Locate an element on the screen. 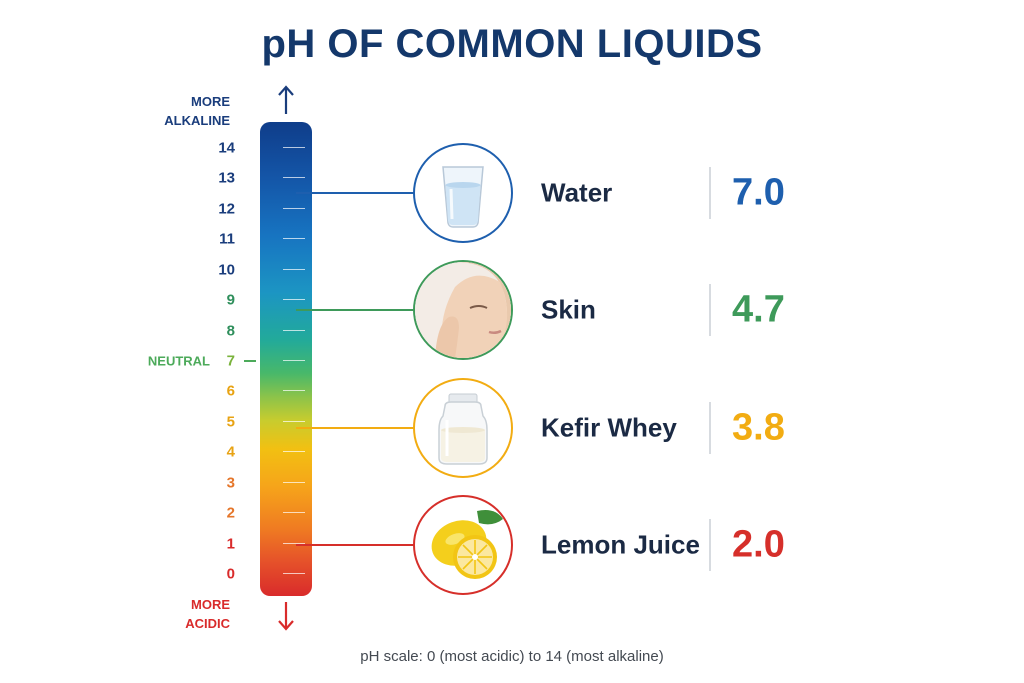  ph-value-label: 4.7 is located at coordinates (758, 309).